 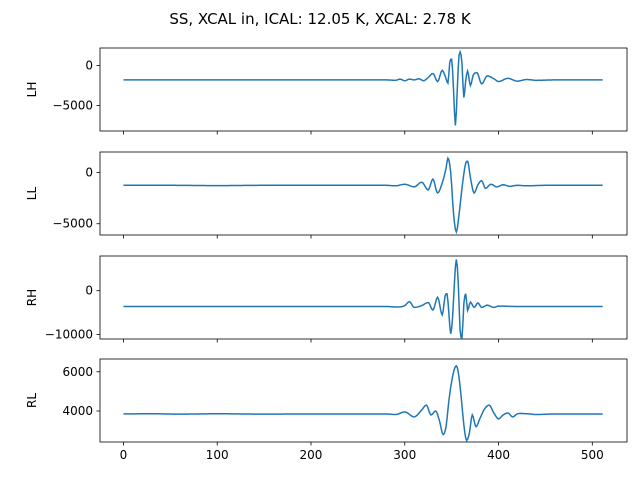 I want to click on y-axis-label: RH, so click(x=32, y=297).